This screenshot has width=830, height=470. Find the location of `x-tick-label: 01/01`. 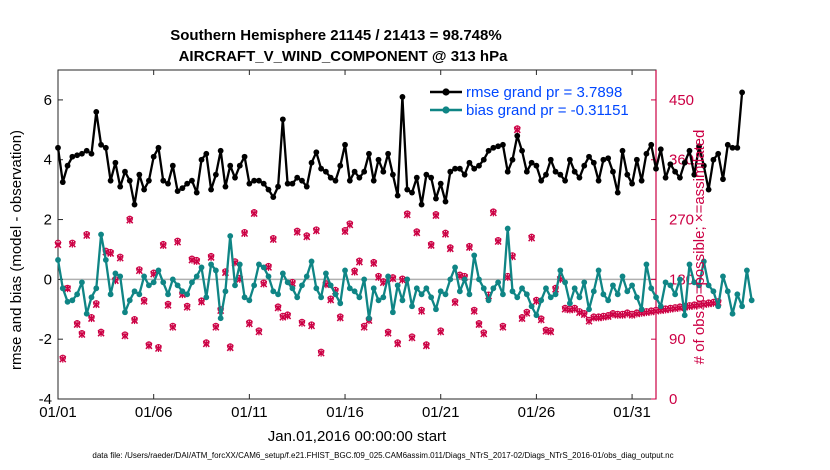

x-tick-label: 01/01 is located at coordinates (58, 412).